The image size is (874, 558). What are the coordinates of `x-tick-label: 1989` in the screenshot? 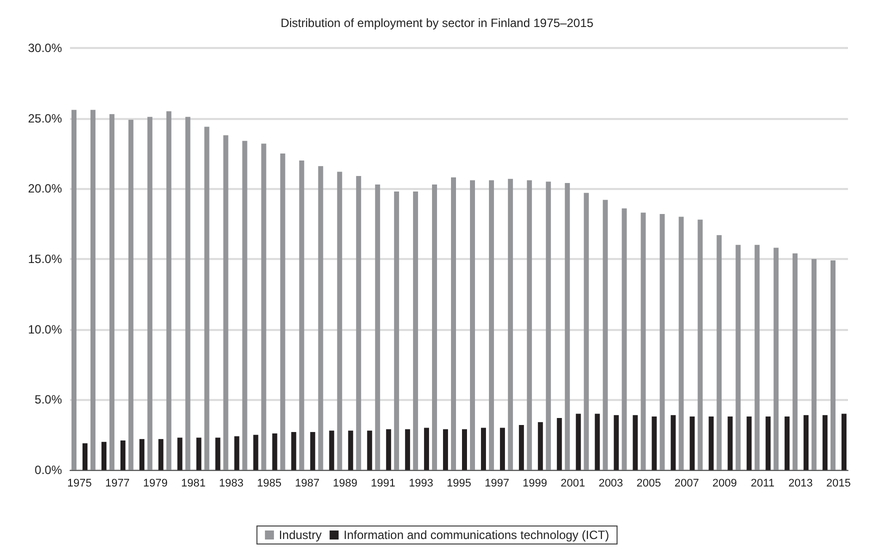 It's located at (345, 484).